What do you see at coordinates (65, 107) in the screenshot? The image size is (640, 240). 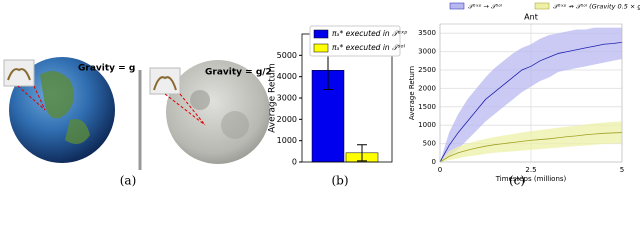 I see `continents` at bounding box center [65, 107].